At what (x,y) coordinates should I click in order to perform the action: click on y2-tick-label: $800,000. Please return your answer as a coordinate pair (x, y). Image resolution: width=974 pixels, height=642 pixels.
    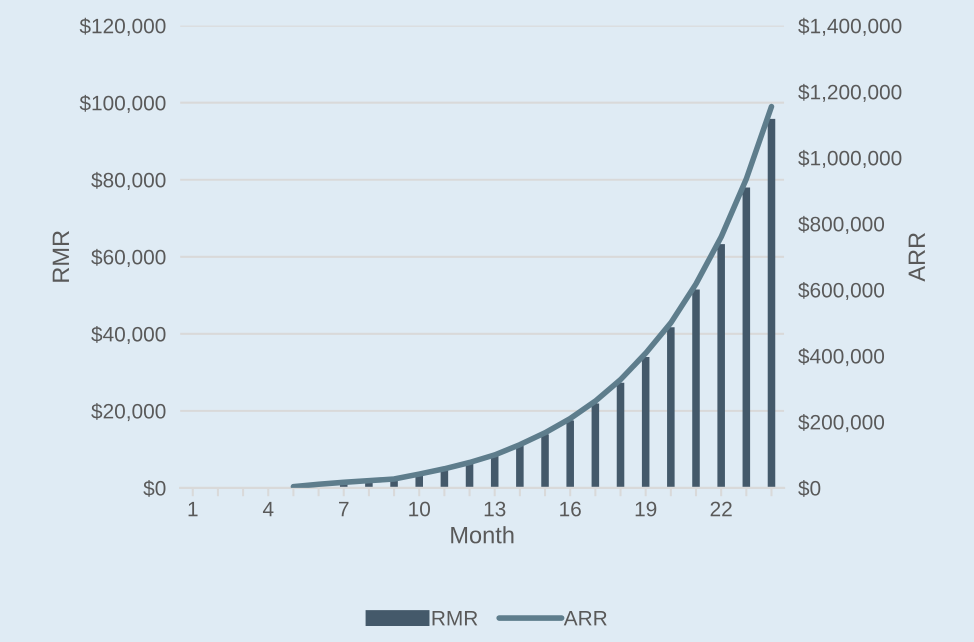
    Looking at the image, I should click on (841, 225).